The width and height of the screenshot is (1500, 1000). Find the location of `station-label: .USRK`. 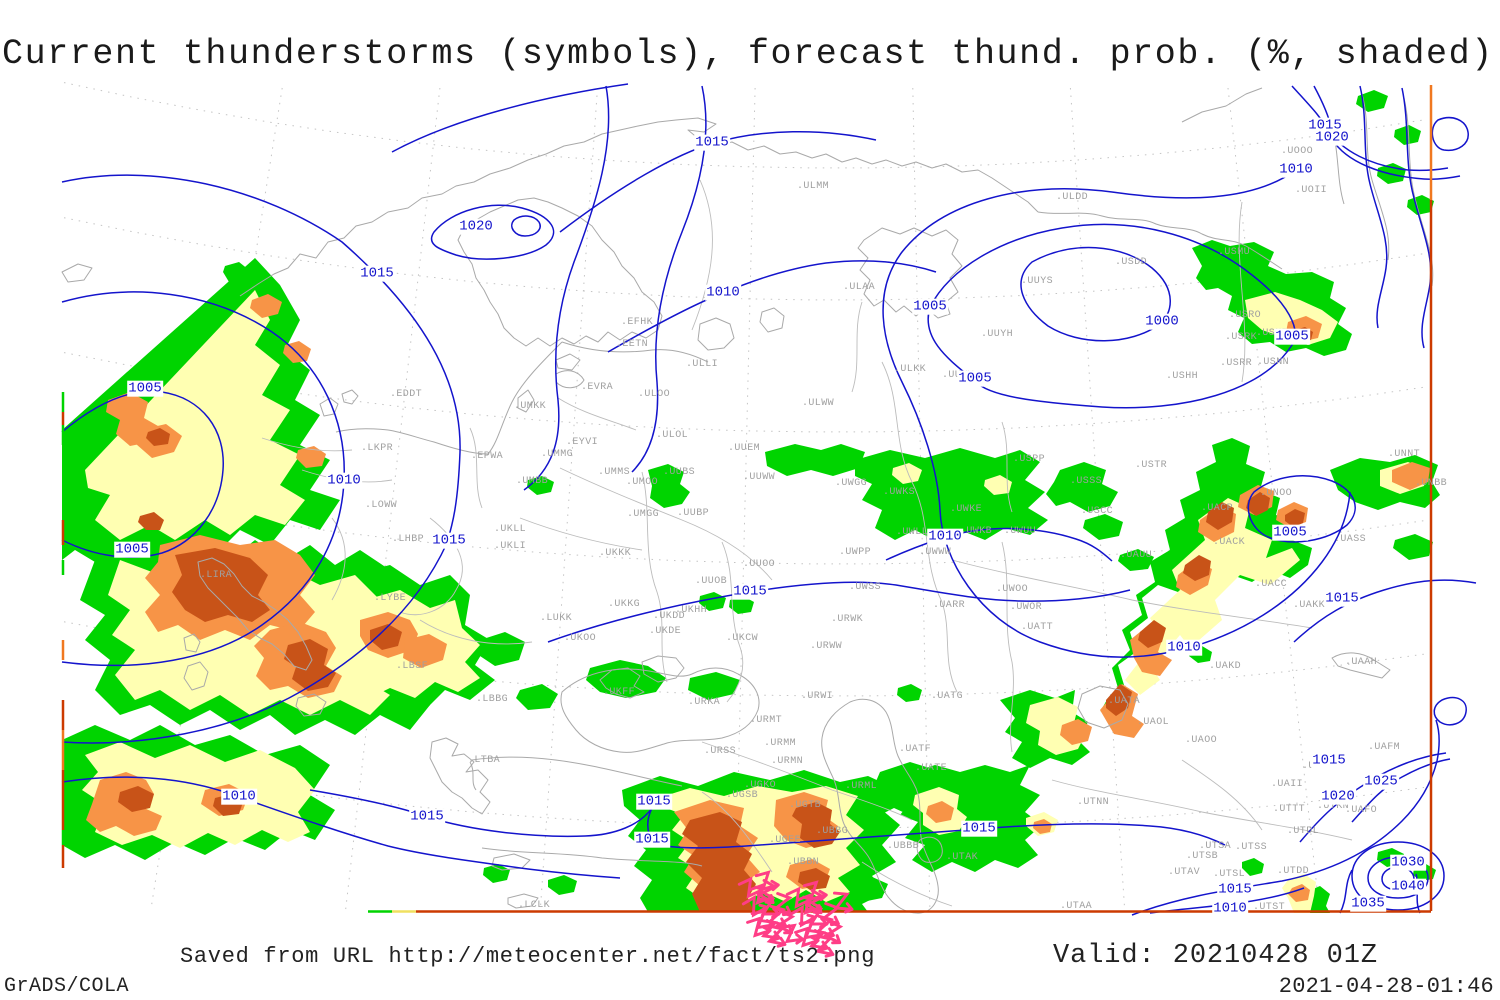

station-label: .USRK is located at coordinates (1241, 337).